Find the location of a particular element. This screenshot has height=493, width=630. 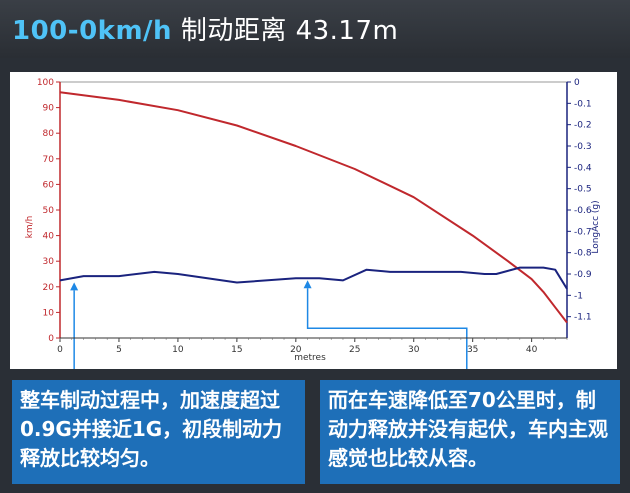

y-tick-label: 100 is located at coordinates (45, 83).